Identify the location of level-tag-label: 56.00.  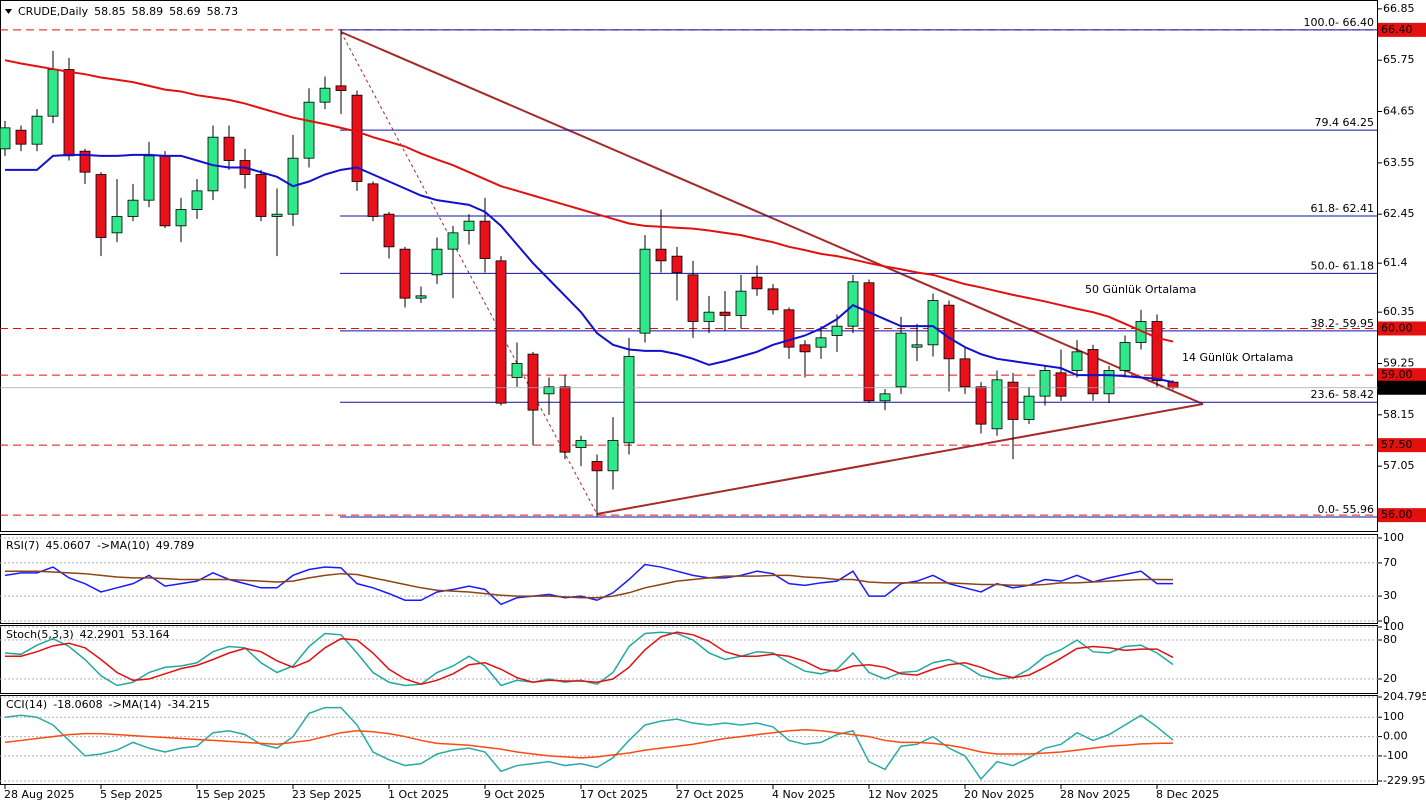
(1397, 514).